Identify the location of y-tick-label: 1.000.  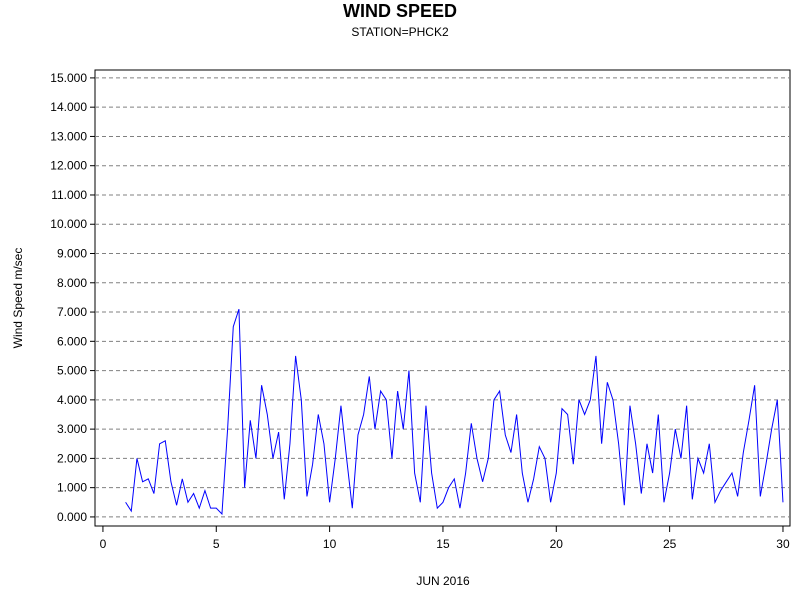
(72, 488).